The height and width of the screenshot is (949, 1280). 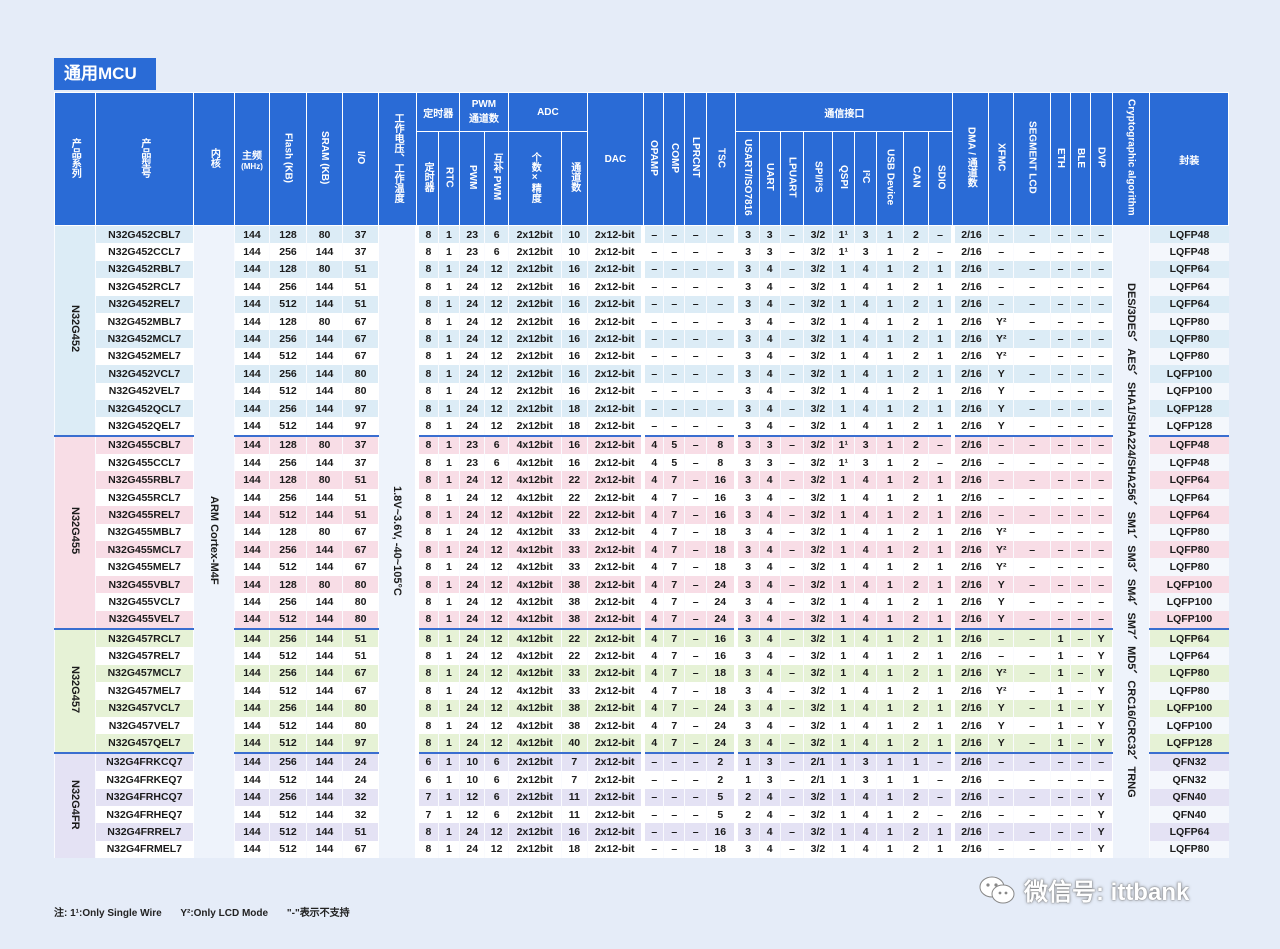 I want to click on cell-spi: 3/2, so click(x=818, y=743).